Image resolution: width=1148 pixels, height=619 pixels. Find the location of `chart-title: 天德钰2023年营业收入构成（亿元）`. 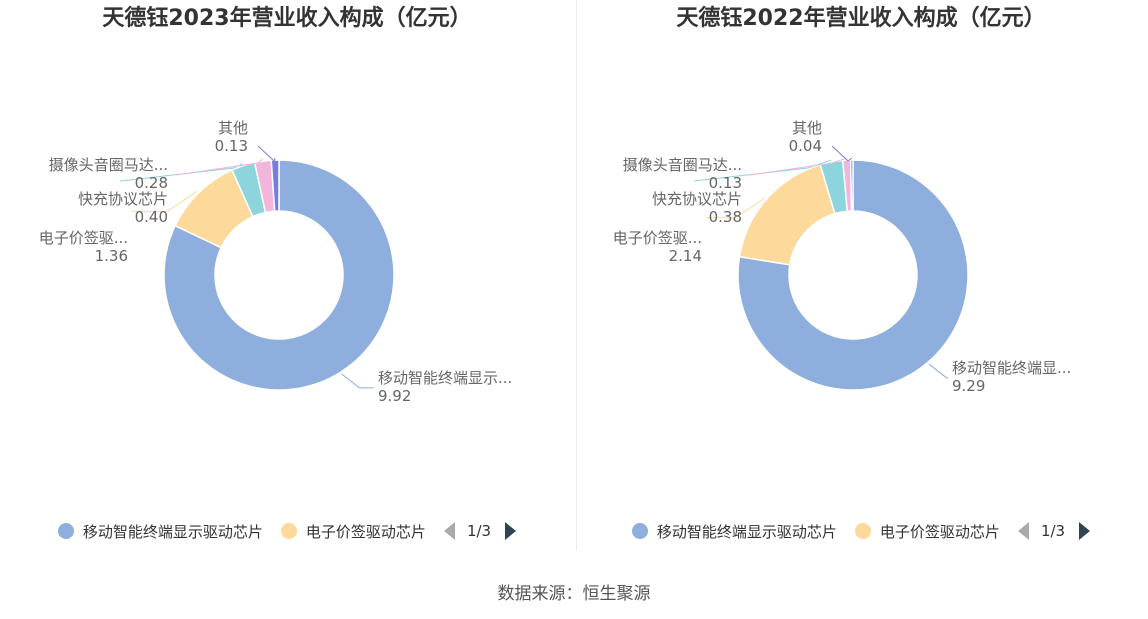

chart-title: 天德钰2023年营业收入构成（亿元） is located at coordinates (287, 18).